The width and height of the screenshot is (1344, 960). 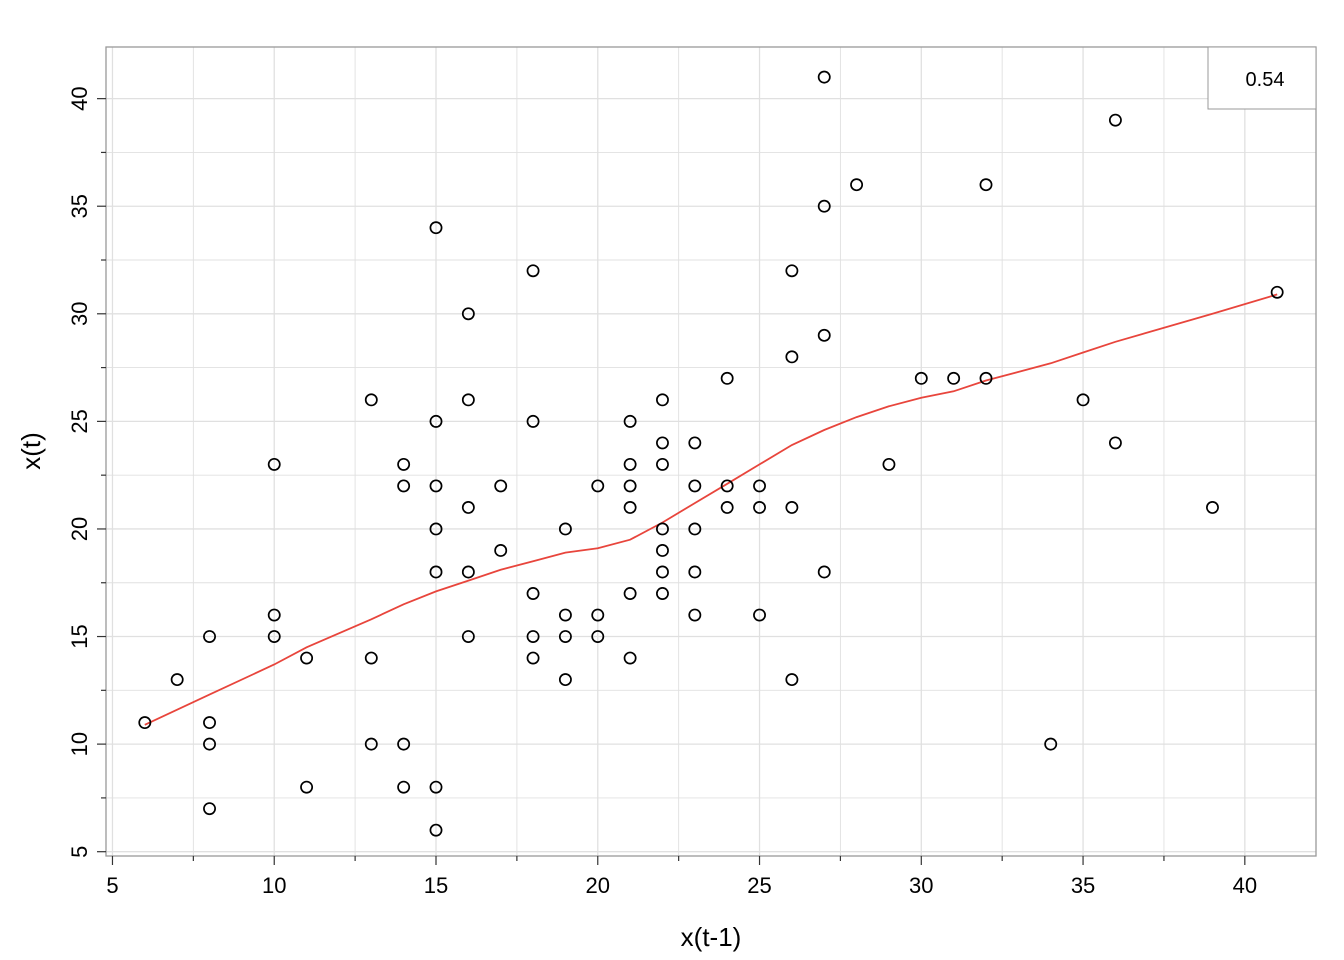 I want to click on x-tick-label: 5, so click(x=112, y=885).